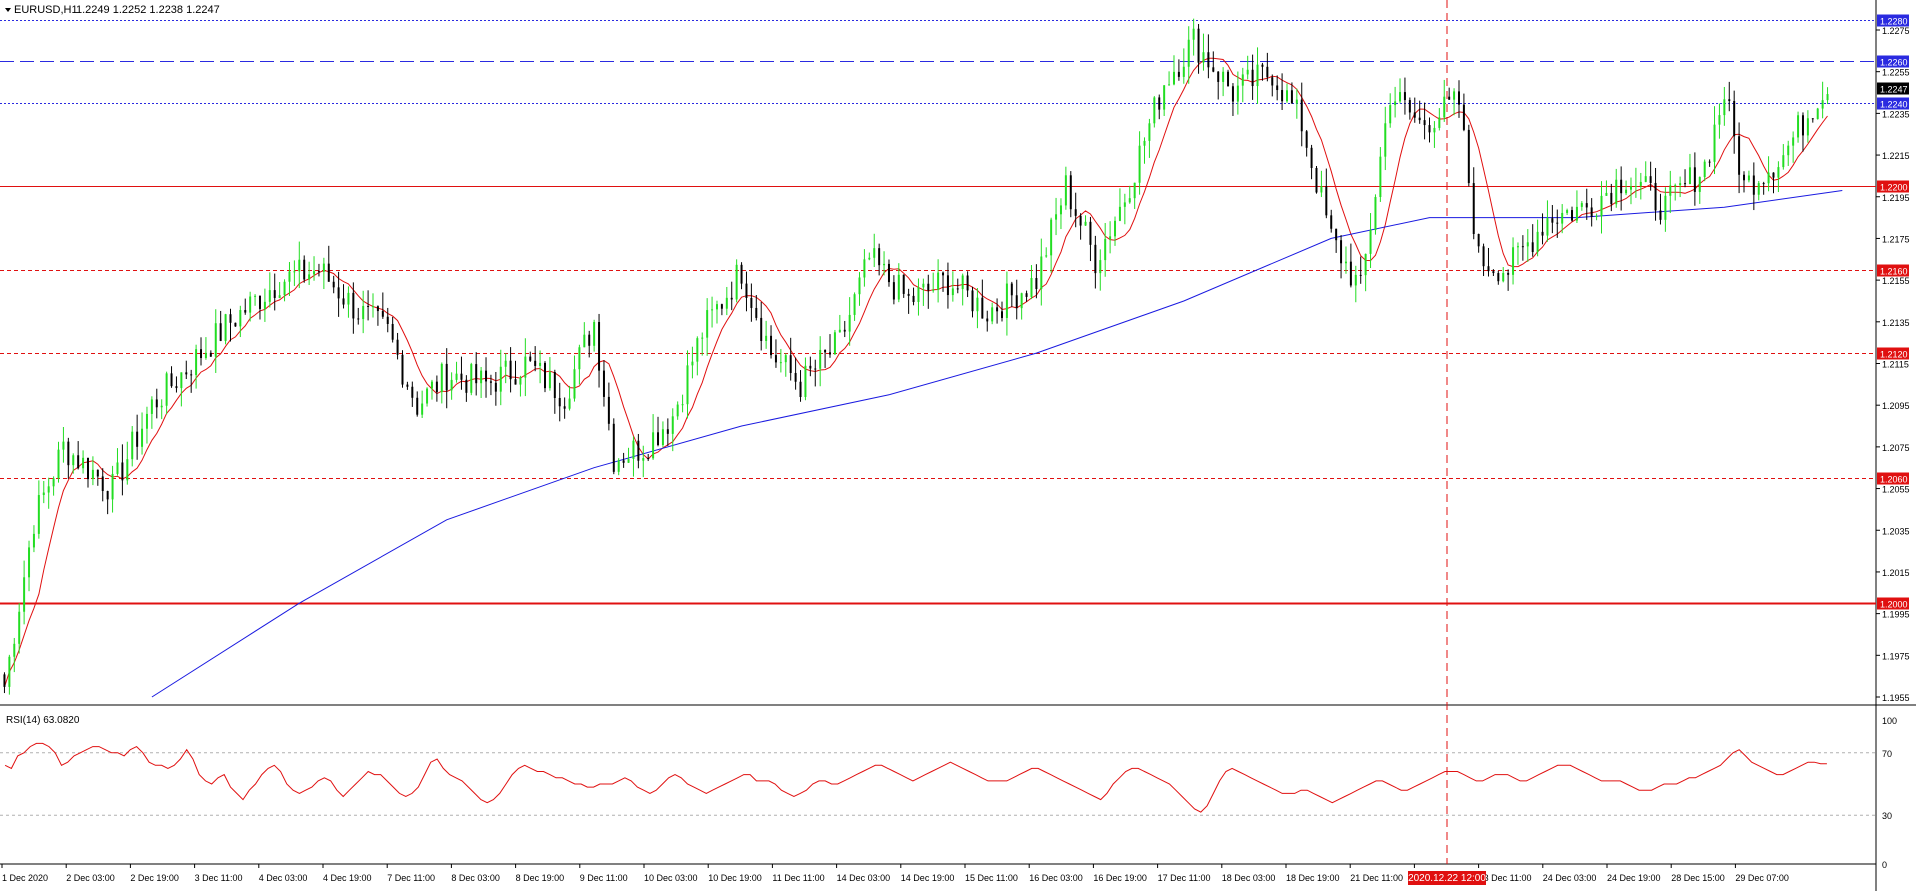  I want to click on level-tag-text: 1.2260, so click(1894, 63).